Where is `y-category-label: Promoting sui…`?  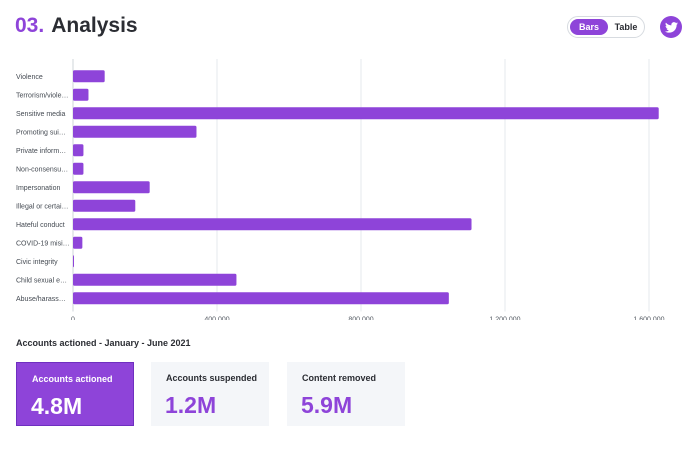
y-category-label: Promoting sui… is located at coordinates (41, 132).